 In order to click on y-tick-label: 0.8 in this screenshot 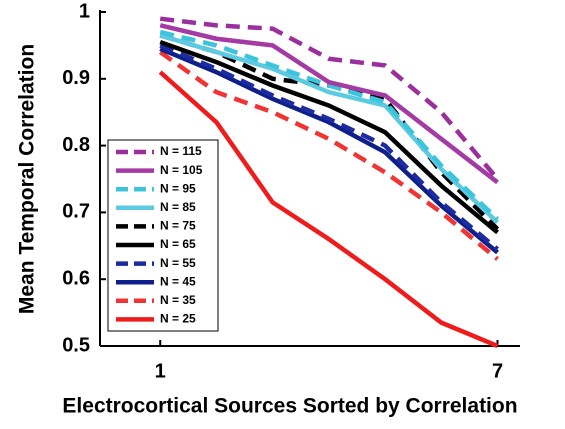, I will do `click(76, 145)`.